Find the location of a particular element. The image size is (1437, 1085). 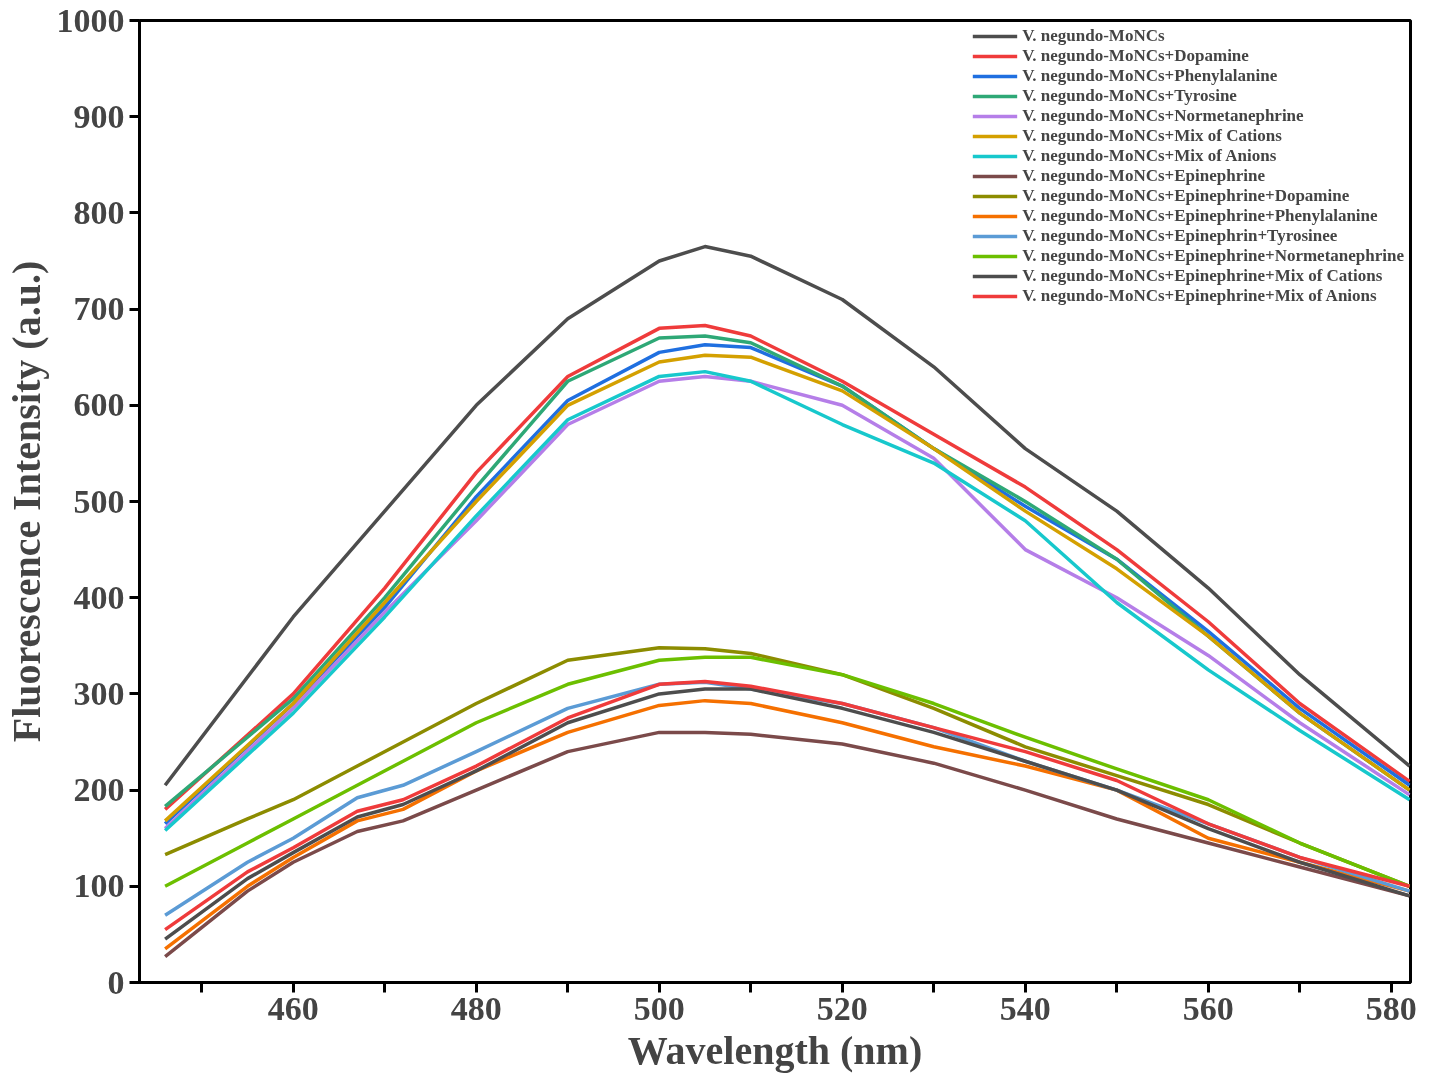

legend-label: V. negundo-MoNCs is located at coordinates (1093, 36).